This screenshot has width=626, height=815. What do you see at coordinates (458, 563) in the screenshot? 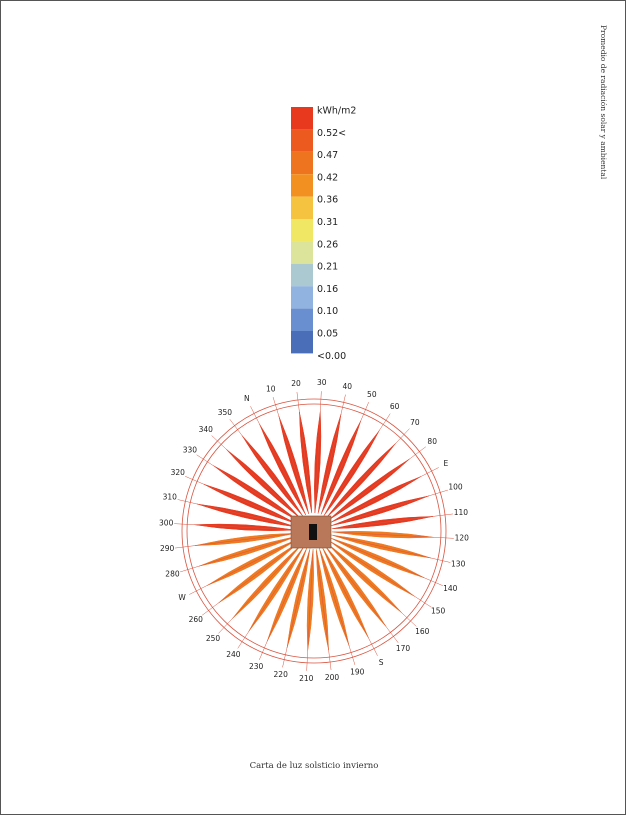
I see `compass-label: 130` at bounding box center [458, 563].